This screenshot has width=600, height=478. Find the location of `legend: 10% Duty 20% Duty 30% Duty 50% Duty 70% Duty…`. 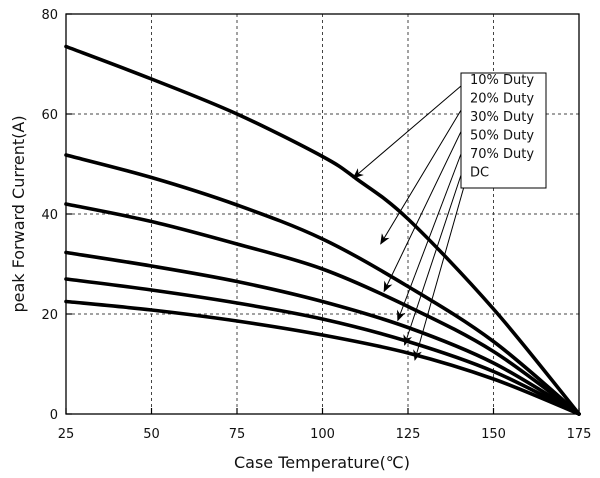

legend: 10% Duty 20% Duty 30% Duty 50% Duty 70% Duty… is located at coordinates (503, 130).